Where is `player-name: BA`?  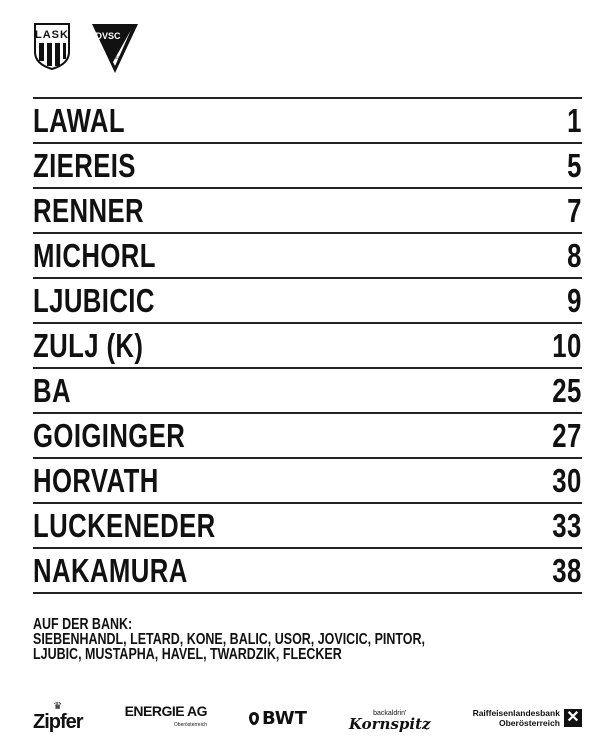 player-name: BA is located at coordinates (52, 390).